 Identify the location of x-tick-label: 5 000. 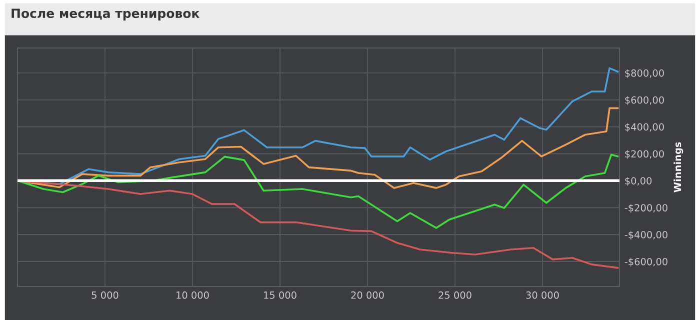
(105, 295).